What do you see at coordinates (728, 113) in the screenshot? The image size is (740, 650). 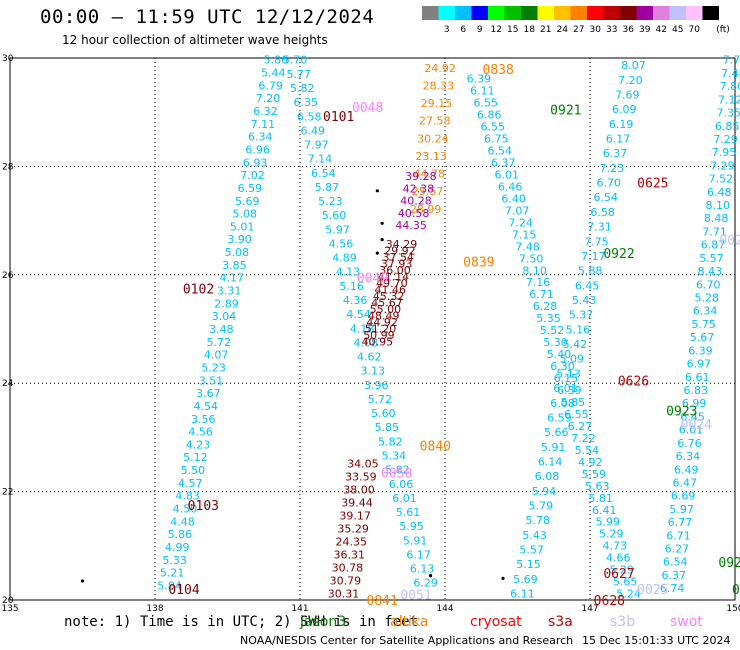 I see `wave-height-value: 7.35` at bounding box center [728, 113].